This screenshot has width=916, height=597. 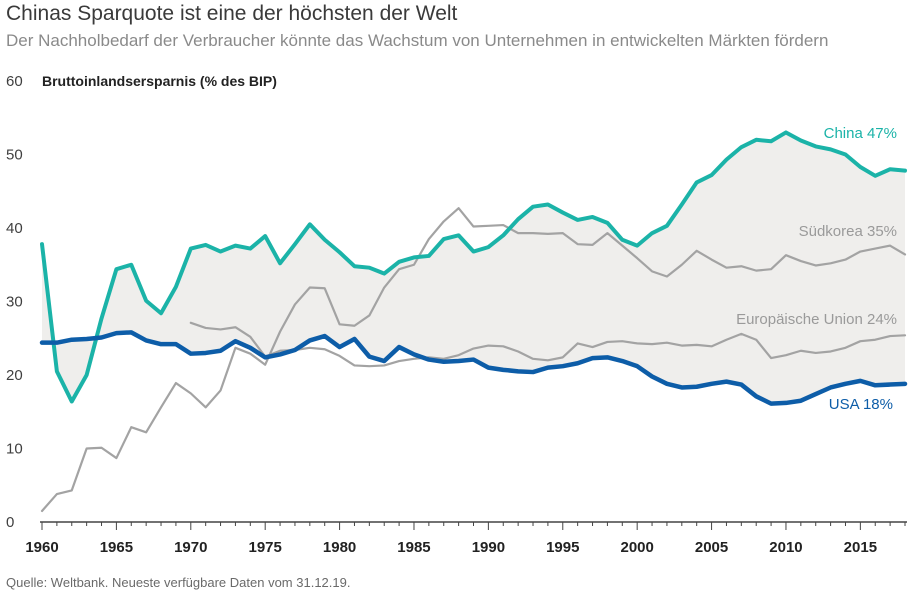 I want to click on x-tick-label: 1980, so click(x=339, y=547).